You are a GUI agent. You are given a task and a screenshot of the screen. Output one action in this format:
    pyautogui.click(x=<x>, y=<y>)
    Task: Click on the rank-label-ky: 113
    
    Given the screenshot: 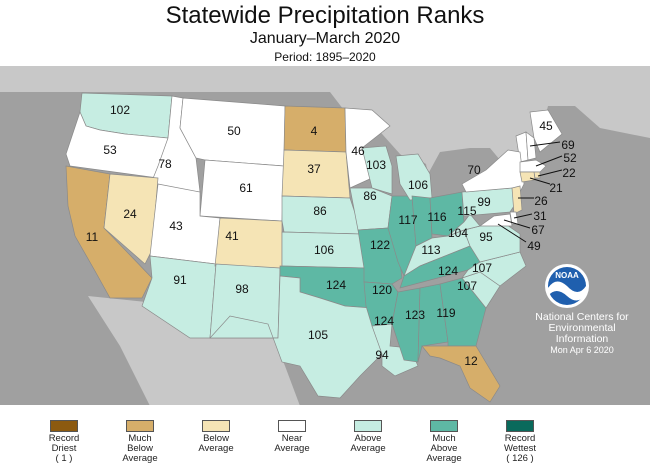 What is the action you would take?
    pyautogui.click(x=430, y=250)
    